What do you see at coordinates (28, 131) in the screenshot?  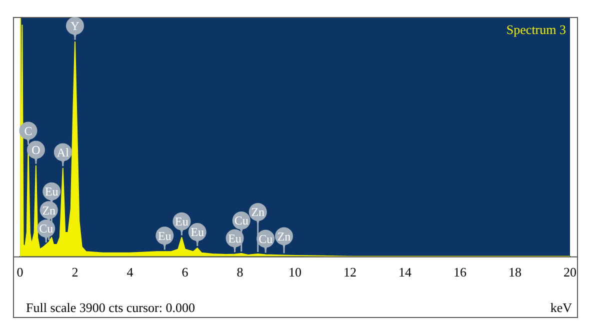 I see `annotation: C` at bounding box center [28, 131].